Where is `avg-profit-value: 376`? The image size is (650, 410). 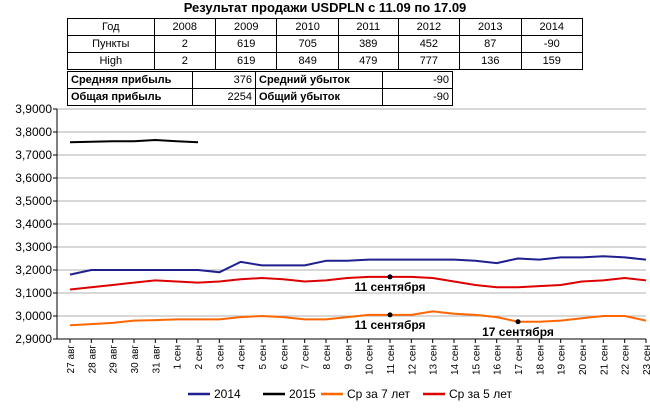
avg-profit-value: 376 is located at coordinates (224, 80).